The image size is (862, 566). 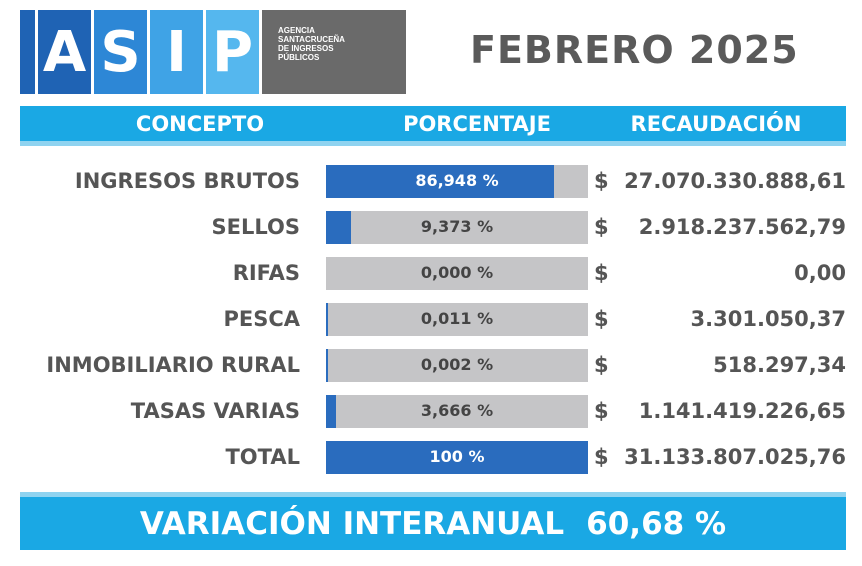 I want to click on logo-letter-i: I, so click(x=178, y=52).